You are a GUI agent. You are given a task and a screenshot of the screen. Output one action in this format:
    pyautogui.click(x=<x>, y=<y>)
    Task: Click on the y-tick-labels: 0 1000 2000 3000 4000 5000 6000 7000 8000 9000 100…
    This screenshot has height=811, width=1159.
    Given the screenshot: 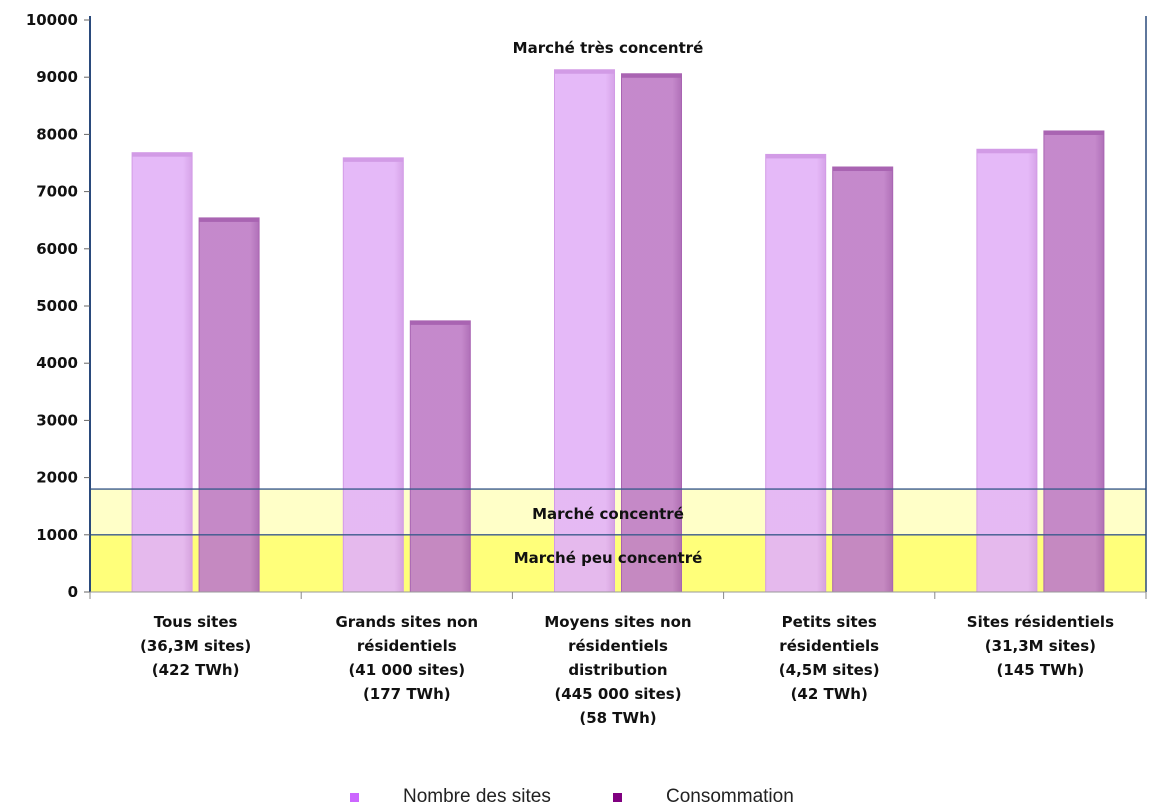 What is the action you would take?
    pyautogui.click(x=52, y=306)
    